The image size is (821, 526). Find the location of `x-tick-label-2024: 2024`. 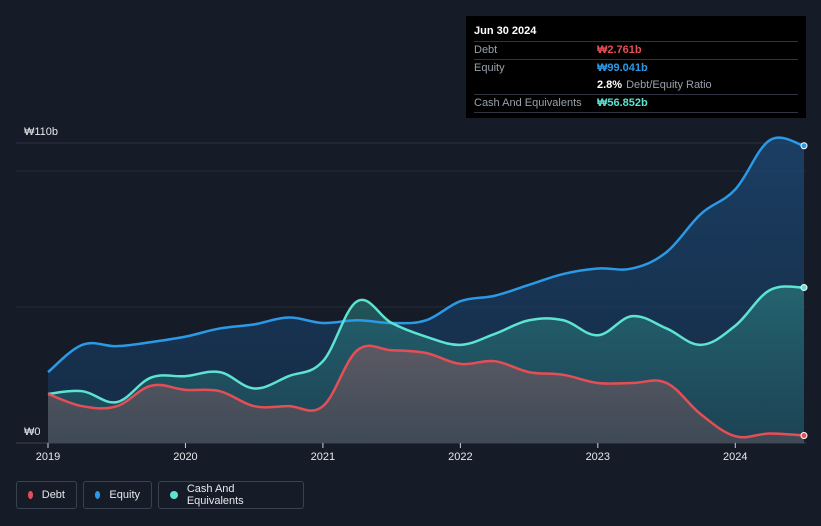

x-tick-label-2024: 2024 is located at coordinates (735, 457).